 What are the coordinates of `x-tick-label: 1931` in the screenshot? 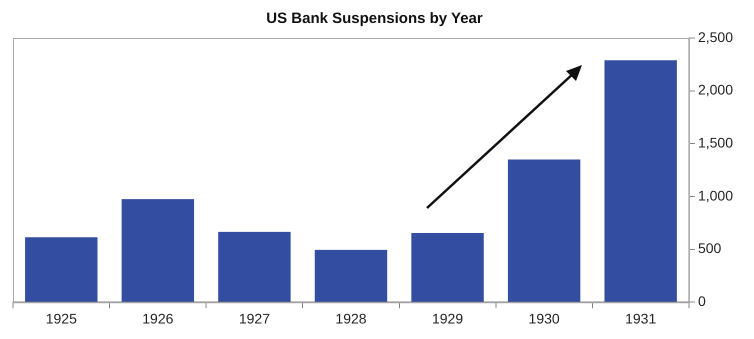 It's located at (640, 318).